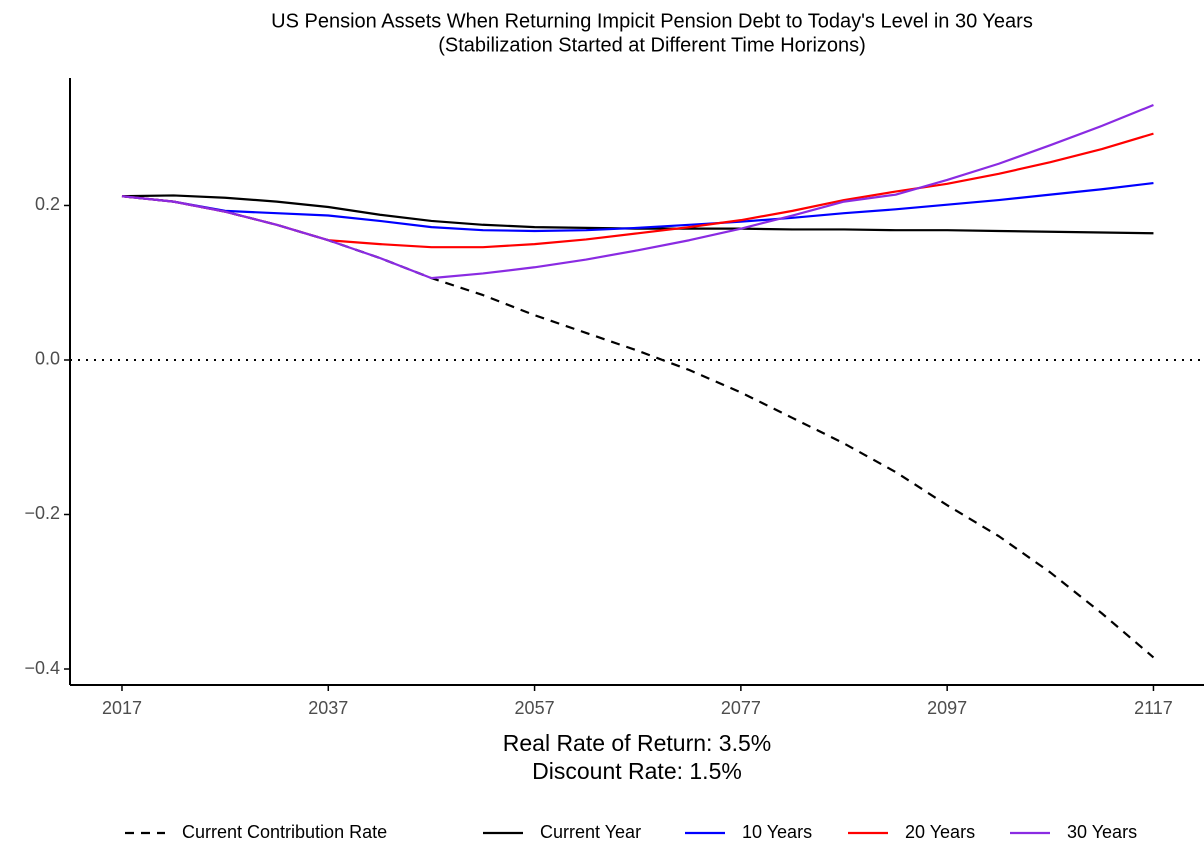 Image resolution: width=1204 pixels, height=850 pixels. What do you see at coordinates (328, 708) in the screenshot?
I see `x-tick-label: 2037` at bounding box center [328, 708].